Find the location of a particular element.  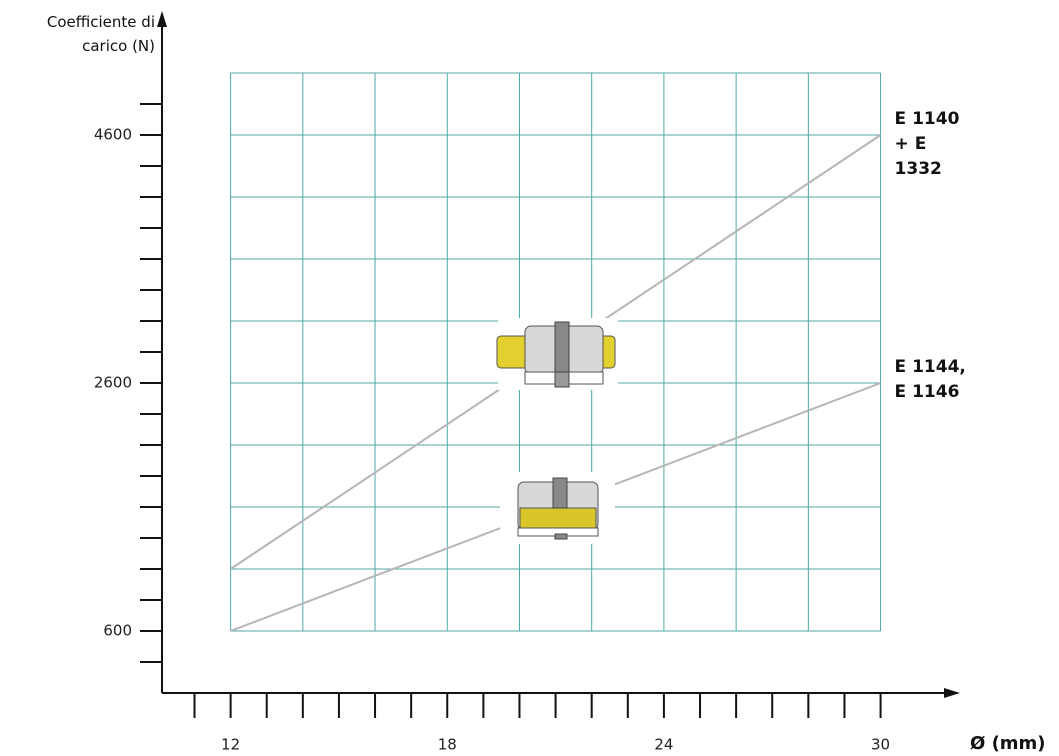

x-axis-label: Ø (mm) is located at coordinates (1008, 743).